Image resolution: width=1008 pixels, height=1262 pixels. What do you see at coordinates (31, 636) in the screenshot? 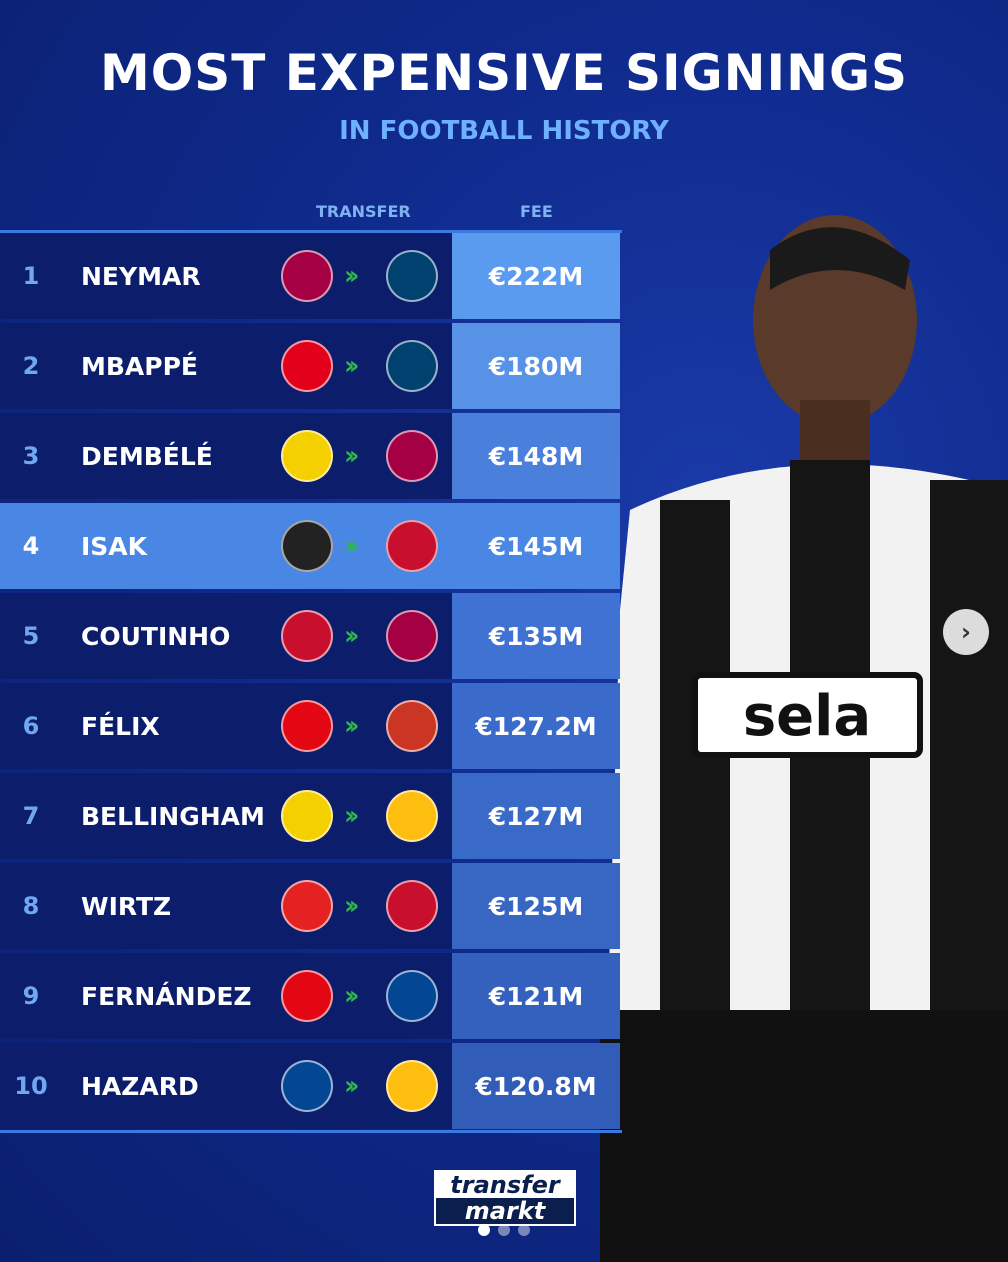
I see `rank: 5` at bounding box center [31, 636].